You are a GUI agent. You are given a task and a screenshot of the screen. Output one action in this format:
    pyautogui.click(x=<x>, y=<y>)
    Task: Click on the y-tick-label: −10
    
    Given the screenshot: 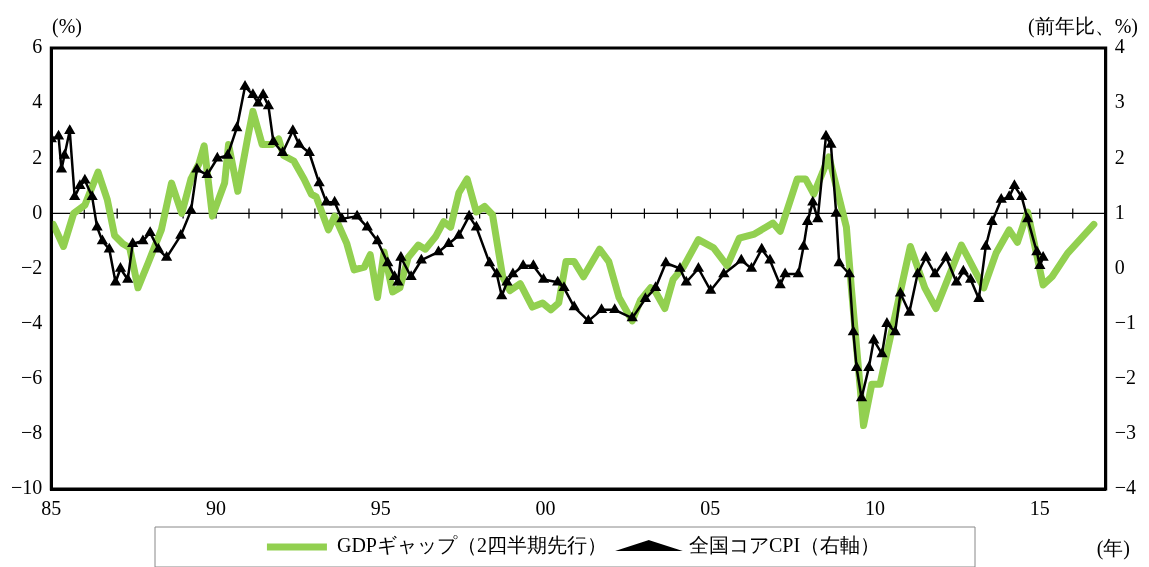 What is the action you would take?
    pyautogui.click(x=27, y=487)
    